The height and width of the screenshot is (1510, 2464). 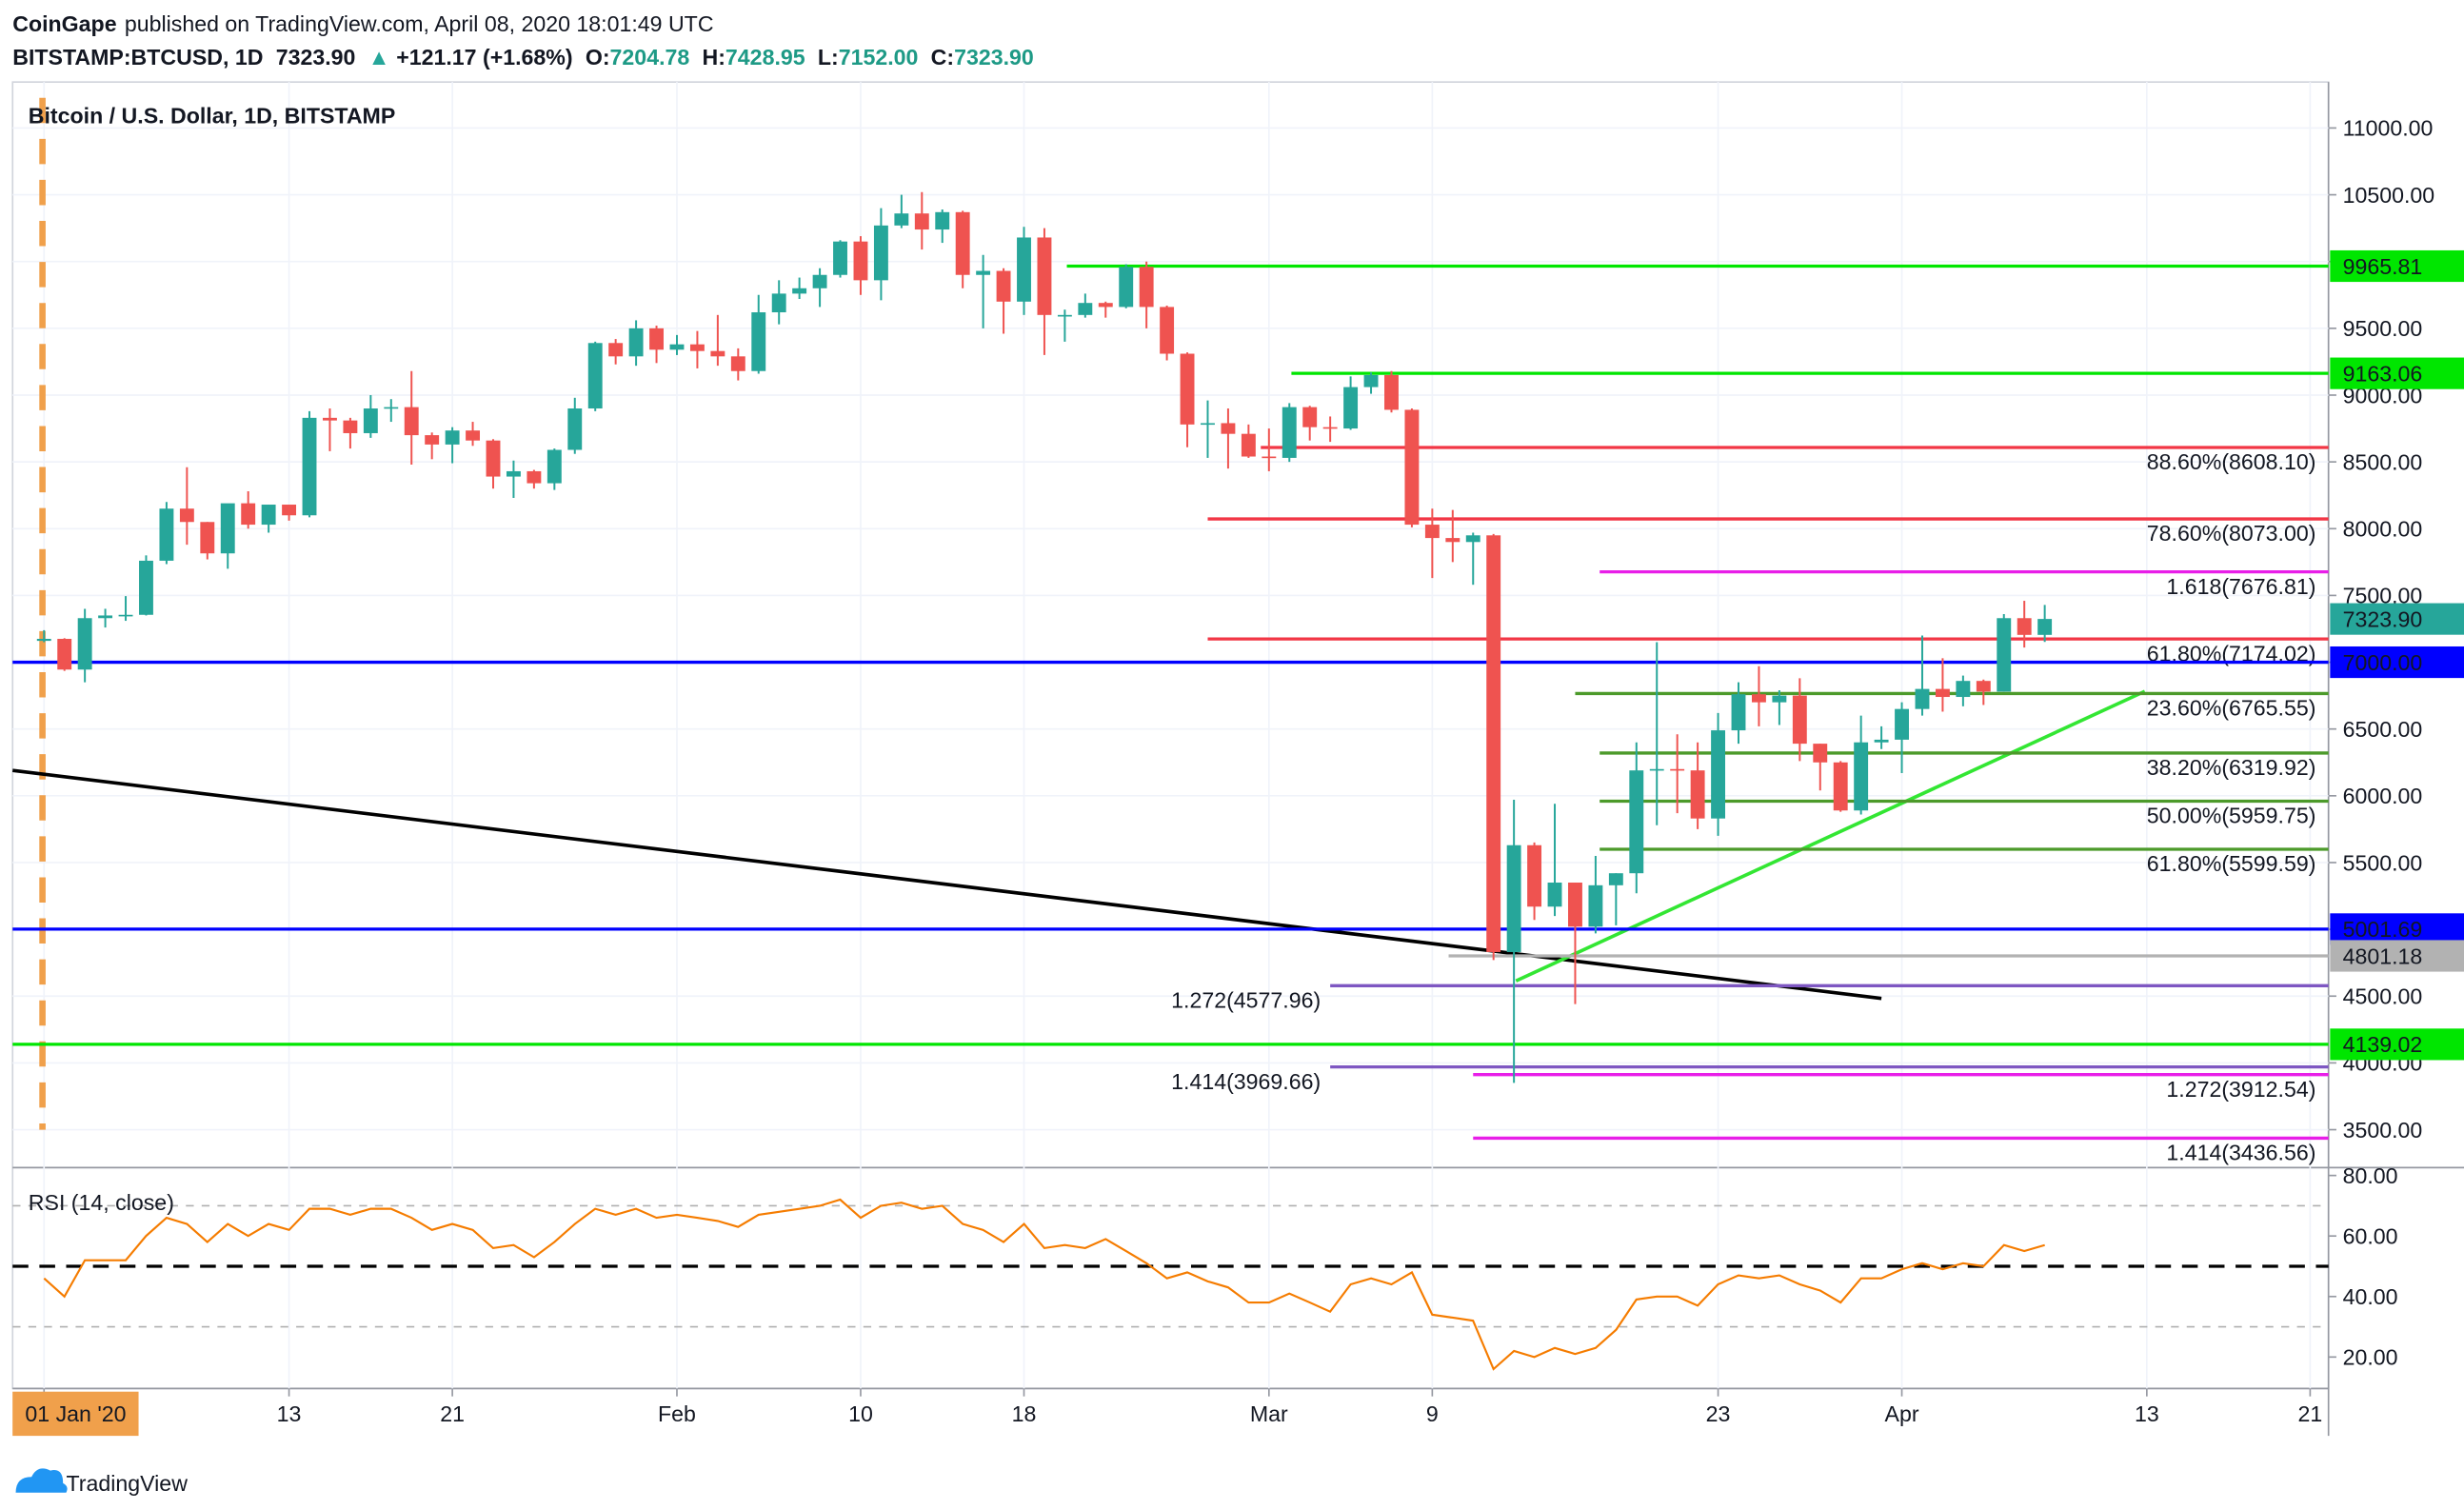 I want to click on y-tick-label: 60.00, so click(x=2370, y=1235).